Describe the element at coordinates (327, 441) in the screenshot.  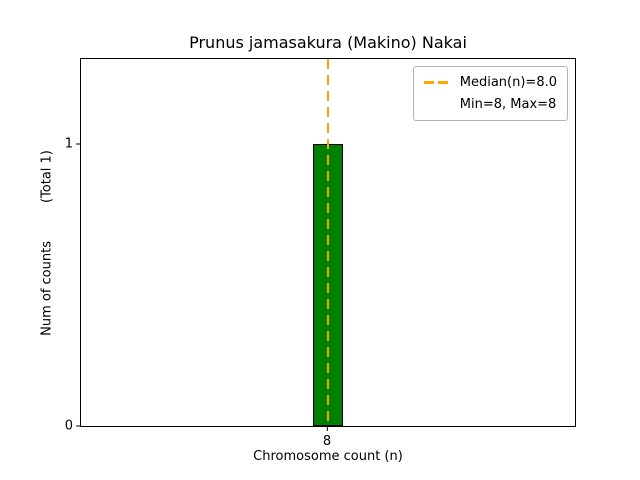
I see `x-tick-label-8: 8` at that location.